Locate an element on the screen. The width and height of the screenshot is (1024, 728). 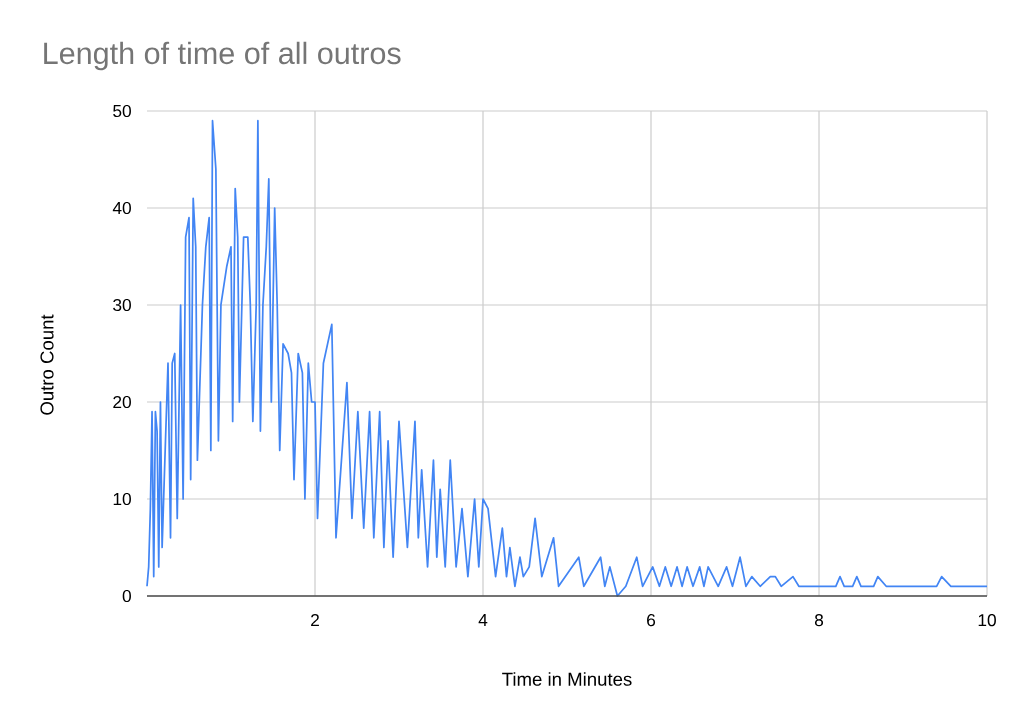
chart-title: Length of time of all outros is located at coordinates (222, 56).